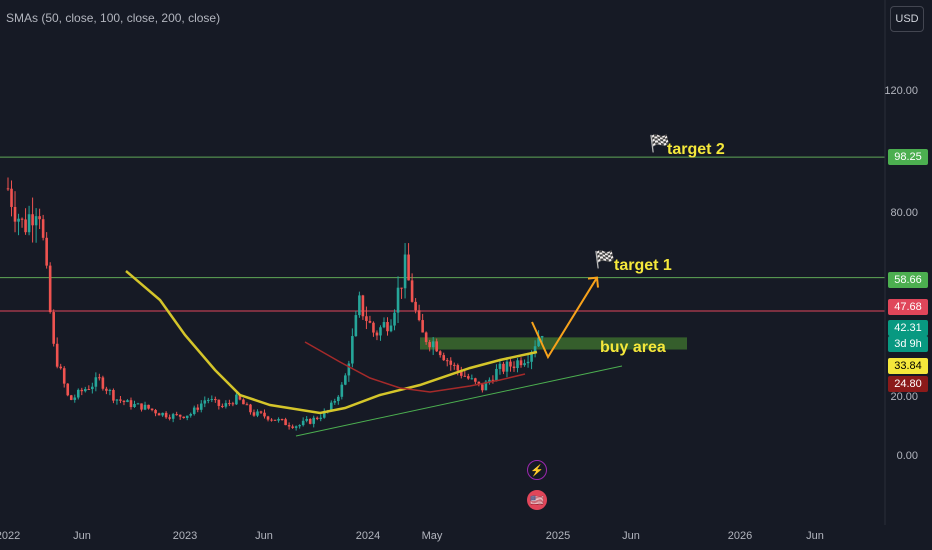  What do you see at coordinates (537, 470) in the screenshot?
I see `lightning-event-icon: ⚡` at bounding box center [537, 470].